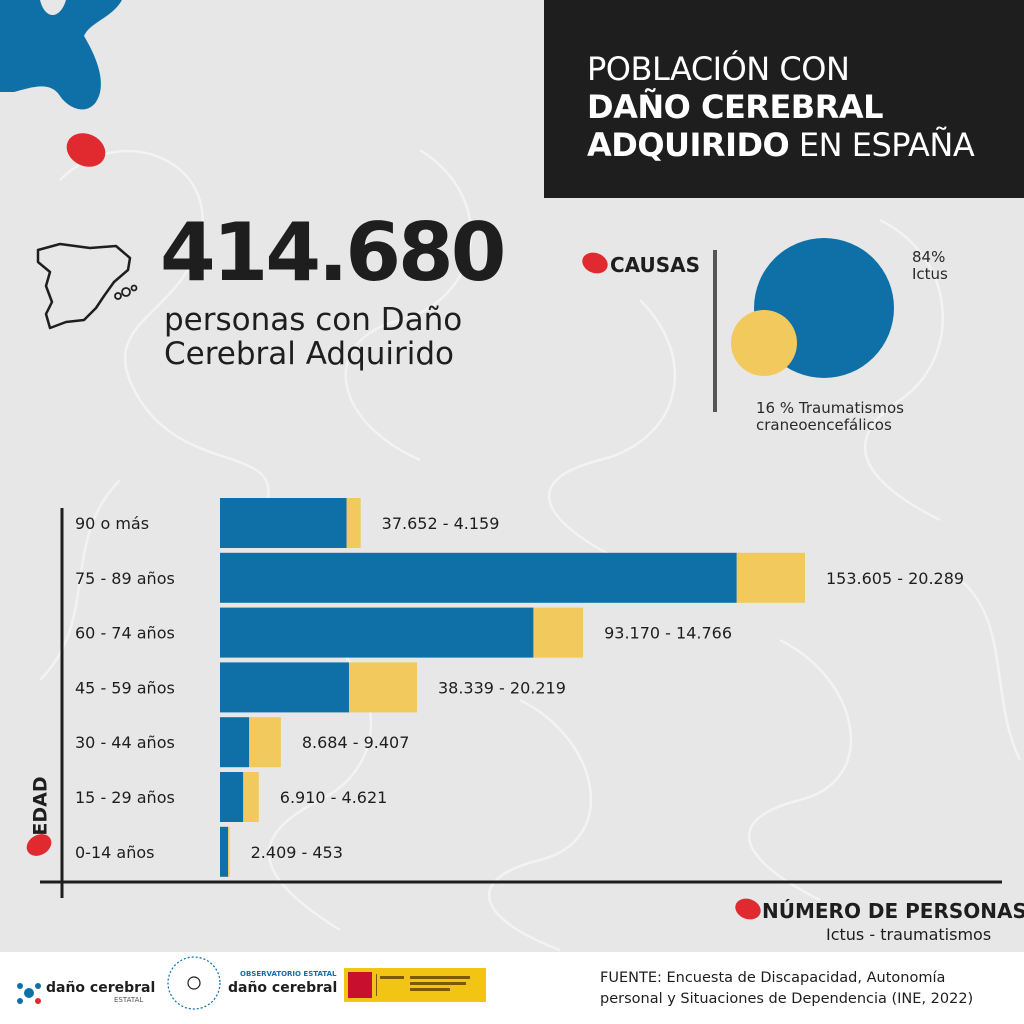  I want to click on x-axis-subtitle: Ictus - traumatismos, so click(909, 934).